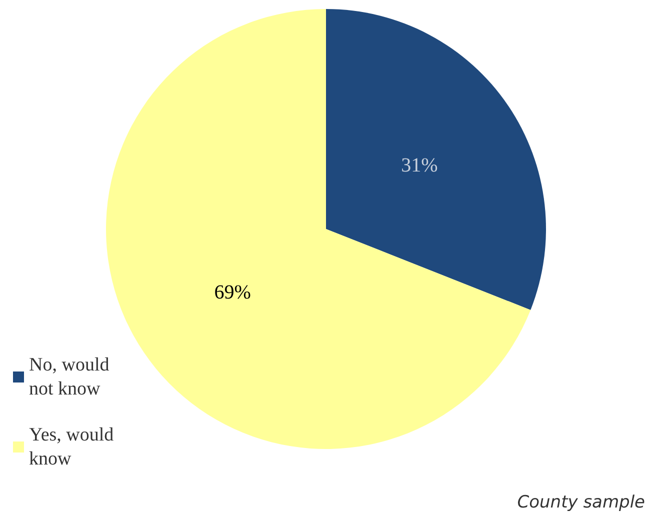 Image resolution: width=653 pixels, height=519 pixels. Describe the element at coordinates (419, 165) in the screenshot. I see `data-label: 31%` at that location.